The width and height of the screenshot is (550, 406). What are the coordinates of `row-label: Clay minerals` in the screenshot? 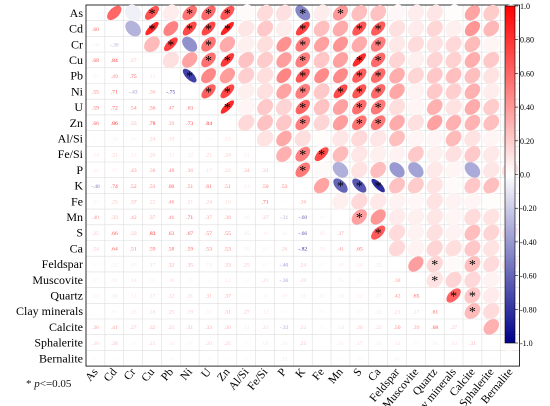 It's located at (49, 311).